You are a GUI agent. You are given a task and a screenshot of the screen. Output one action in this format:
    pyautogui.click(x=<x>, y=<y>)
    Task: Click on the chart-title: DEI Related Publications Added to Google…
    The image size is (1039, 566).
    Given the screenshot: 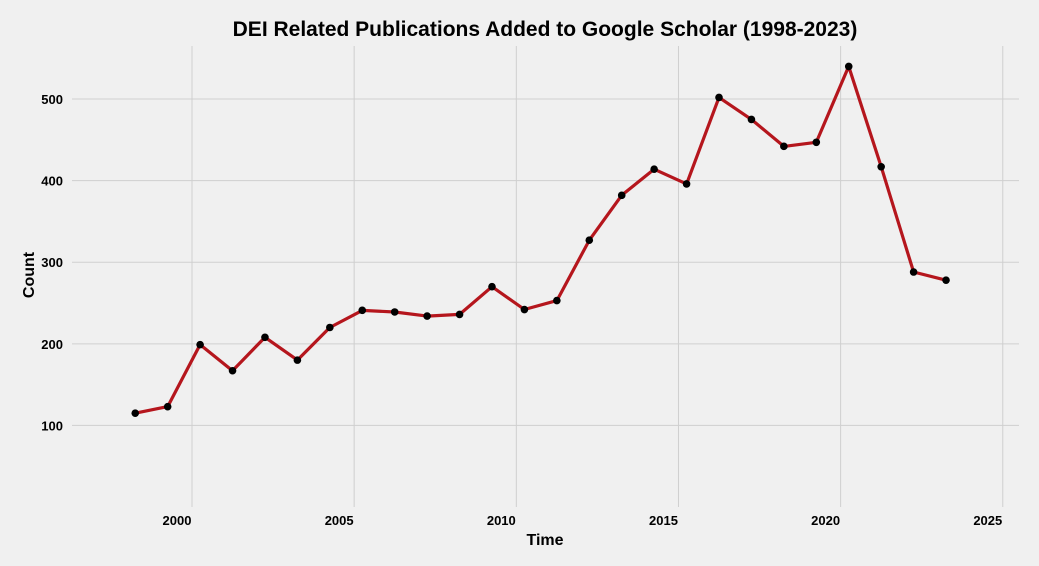 What is the action you would take?
    pyautogui.click(x=545, y=29)
    